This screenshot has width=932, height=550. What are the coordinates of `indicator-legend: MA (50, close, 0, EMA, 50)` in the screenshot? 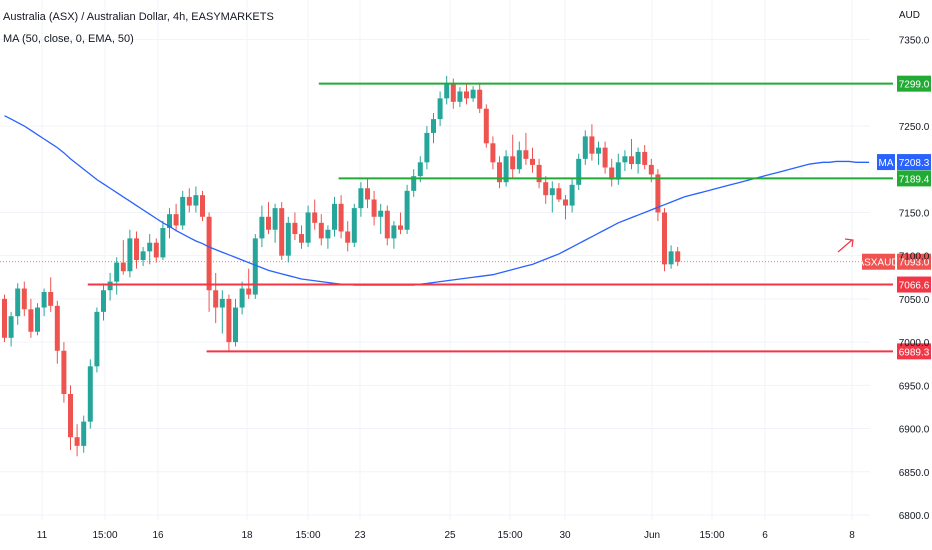 It's located at (68, 39).